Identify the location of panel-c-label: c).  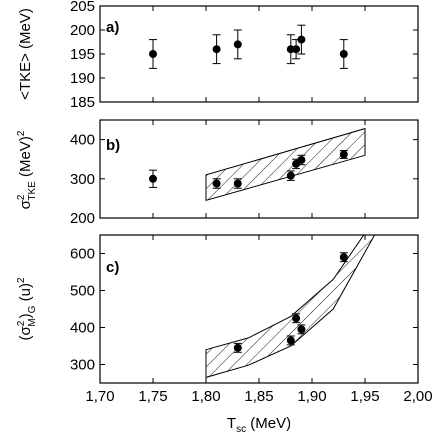
(112, 267).